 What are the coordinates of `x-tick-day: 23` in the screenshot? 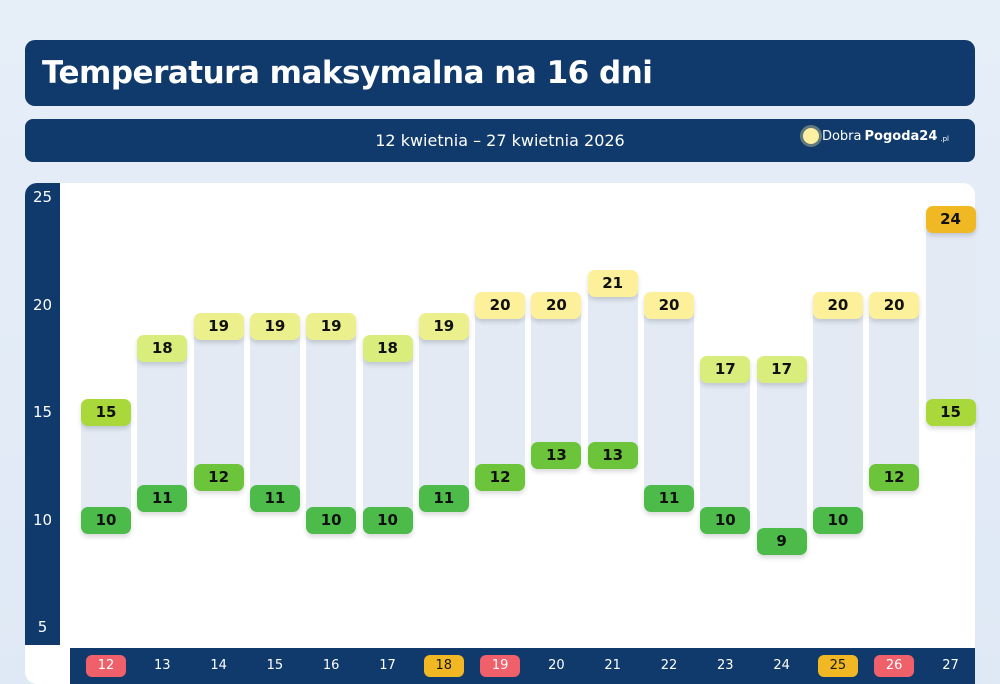 It's located at (725, 665).